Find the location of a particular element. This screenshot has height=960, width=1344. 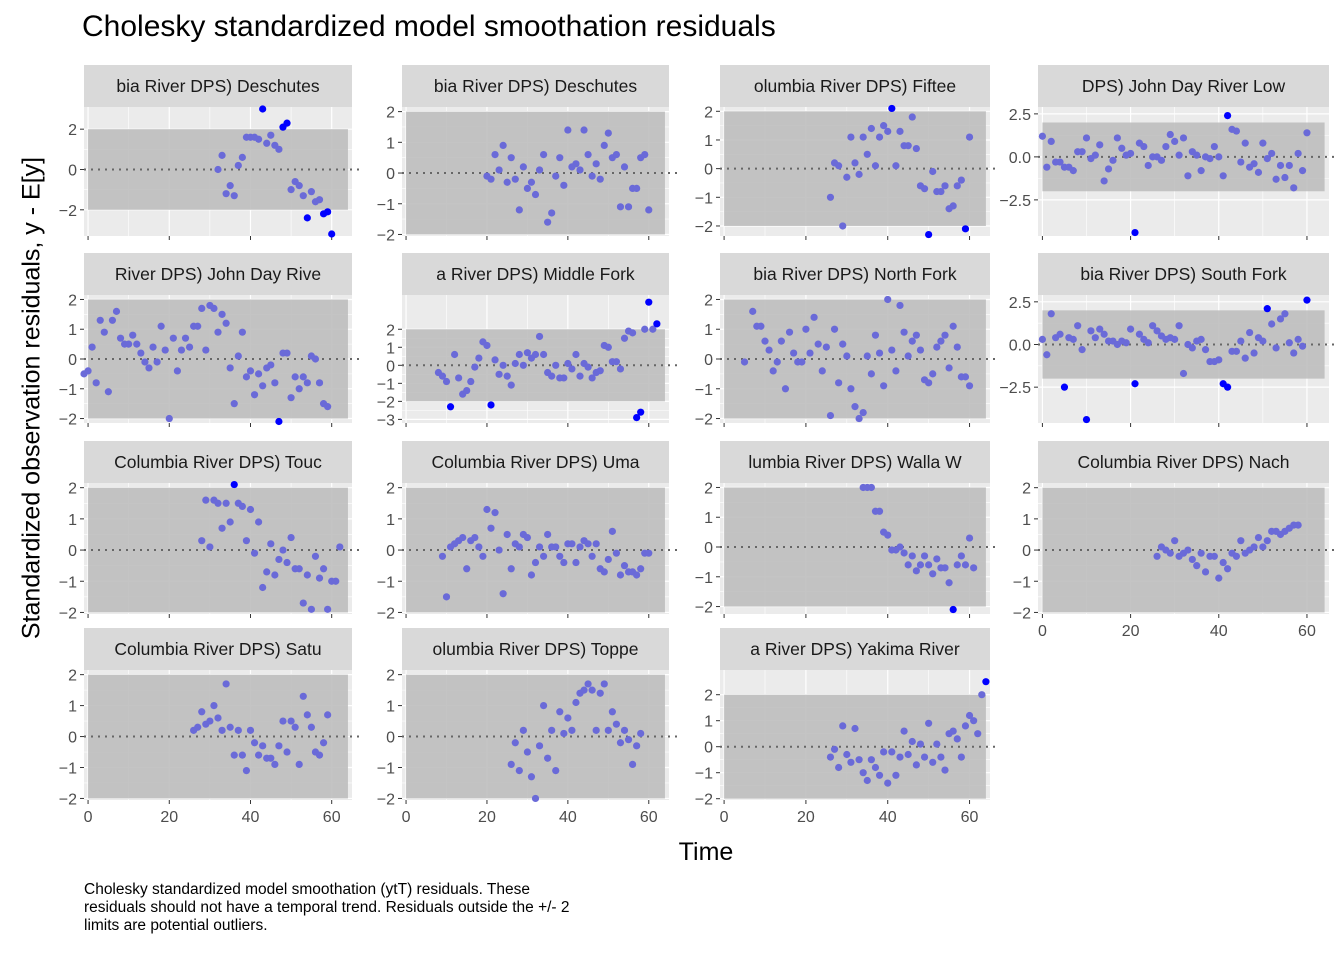

facet-strip-label: a River DPS) Middle Fork is located at coordinates (535, 274).